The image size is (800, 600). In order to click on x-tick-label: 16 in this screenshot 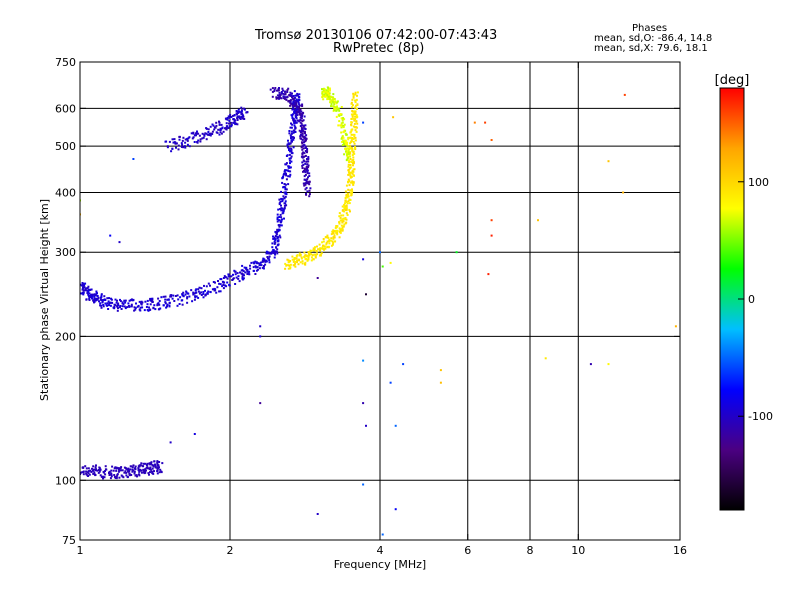, I will do `click(680, 550)`.